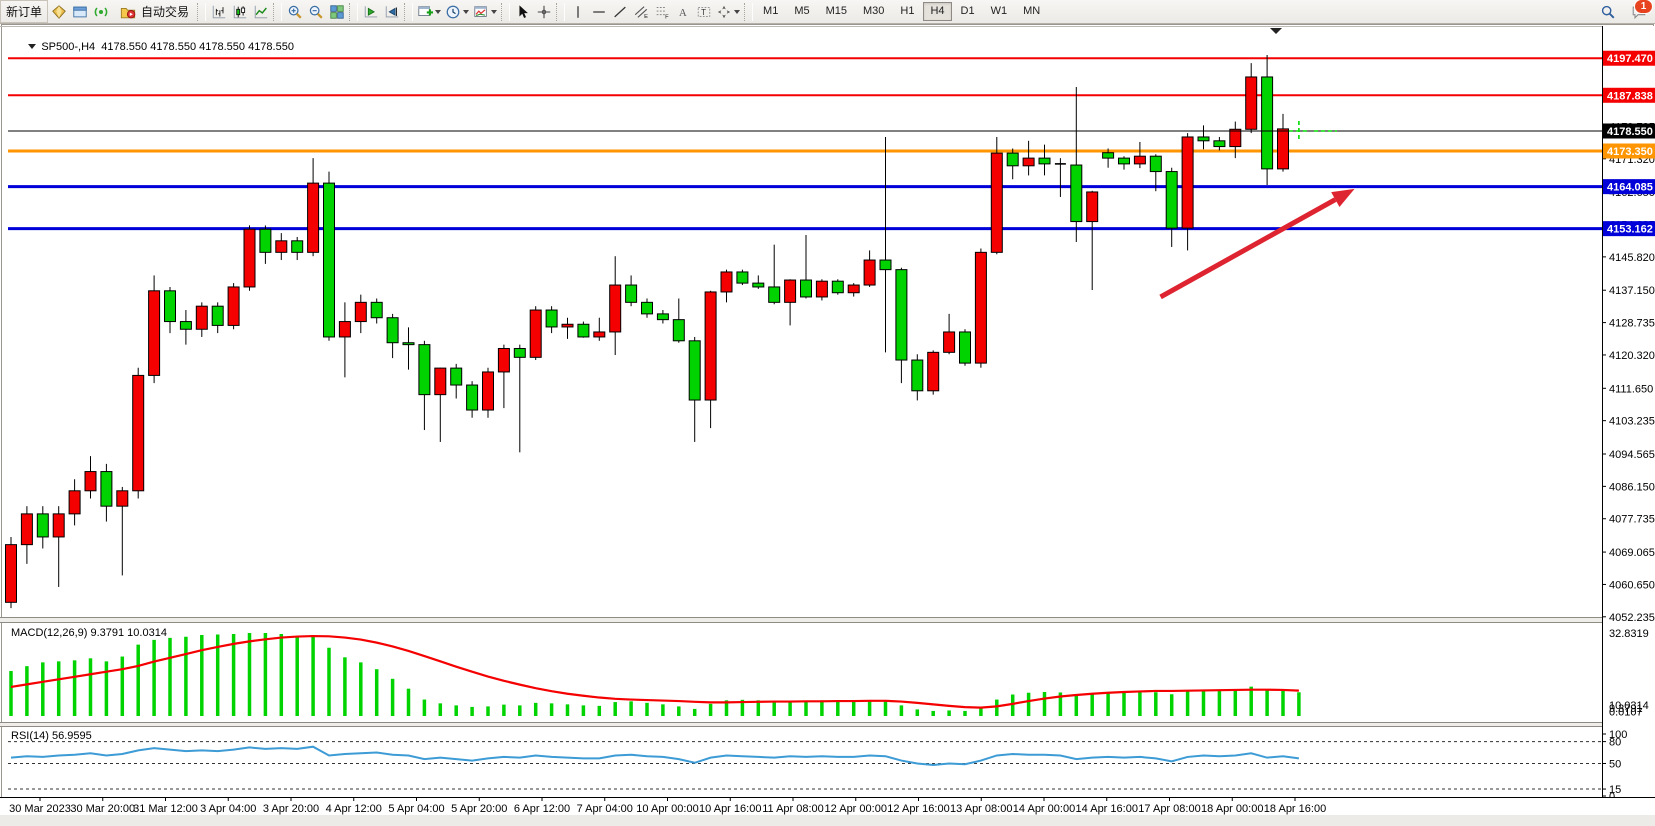 This screenshot has width=1655, height=826. What do you see at coordinates (1248, 248) in the screenshot?
I see `trend-arrow` at bounding box center [1248, 248].